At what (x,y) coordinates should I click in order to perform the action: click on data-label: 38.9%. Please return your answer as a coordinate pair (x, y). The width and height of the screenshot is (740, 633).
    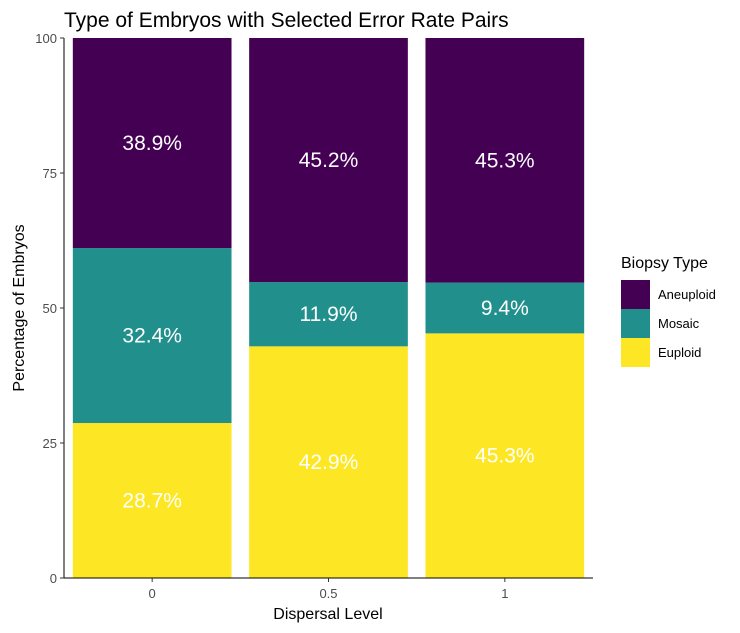
    Looking at the image, I should click on (152, 143).